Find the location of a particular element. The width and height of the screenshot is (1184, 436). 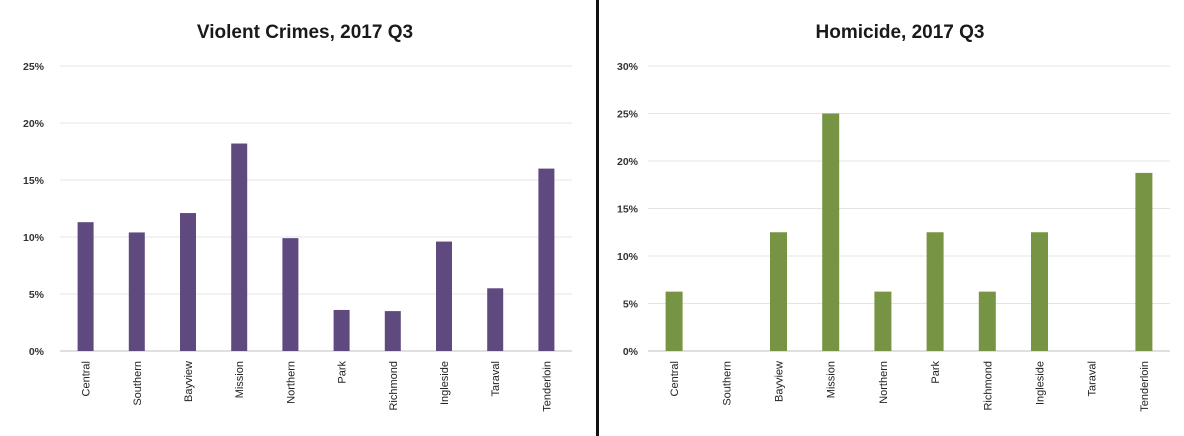

chart-title: Homicide, 2017 Q3 is located at coordinates (900, 32).